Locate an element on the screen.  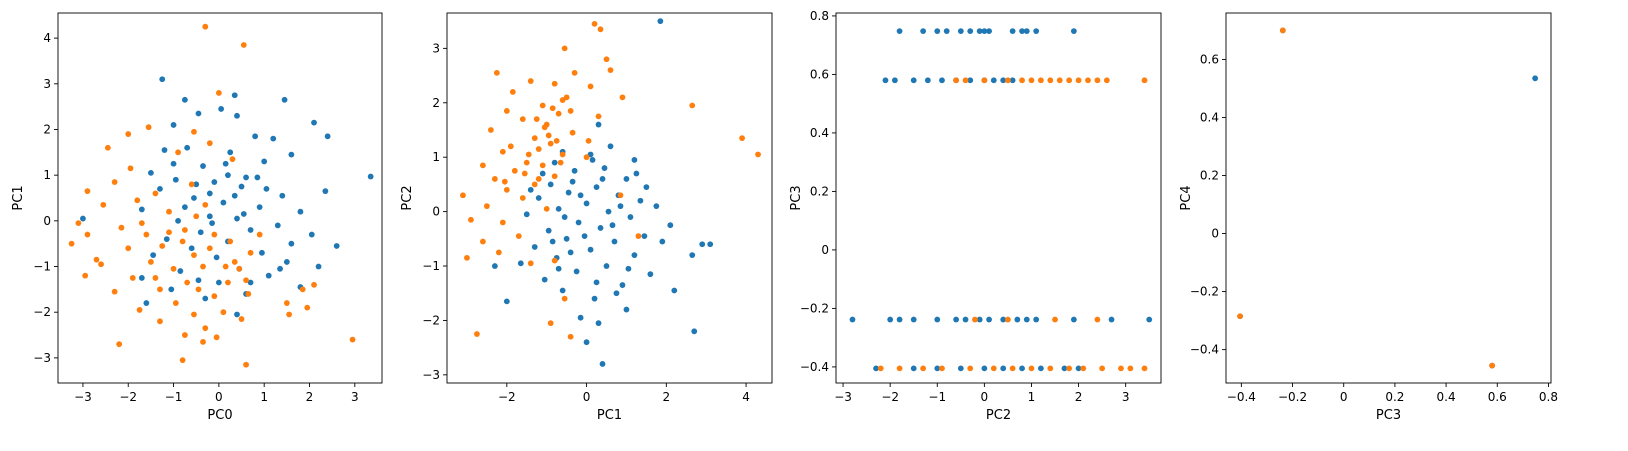
x-tick-label: −0.2 is located at coordinates (1292, 397).